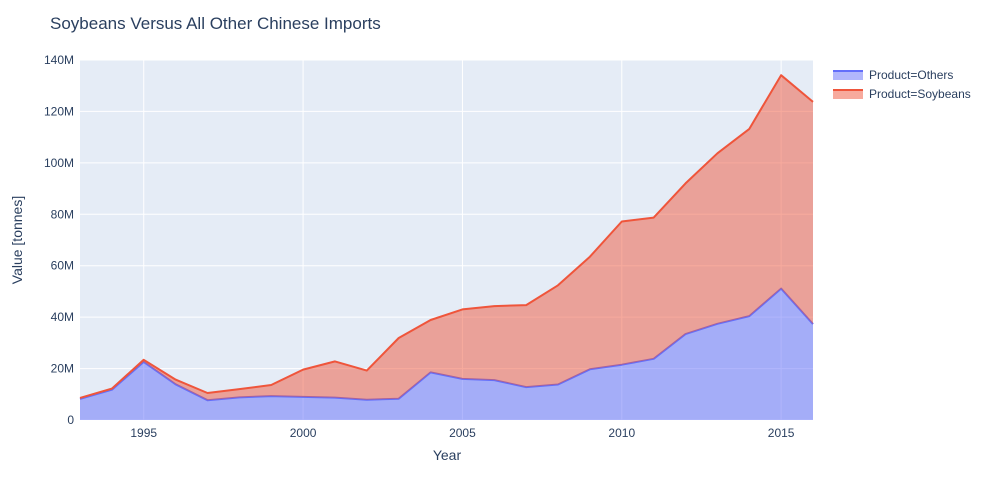 The image size is (1000, 500). I want to click on y-tick-label: 120M, so click(59, 111).